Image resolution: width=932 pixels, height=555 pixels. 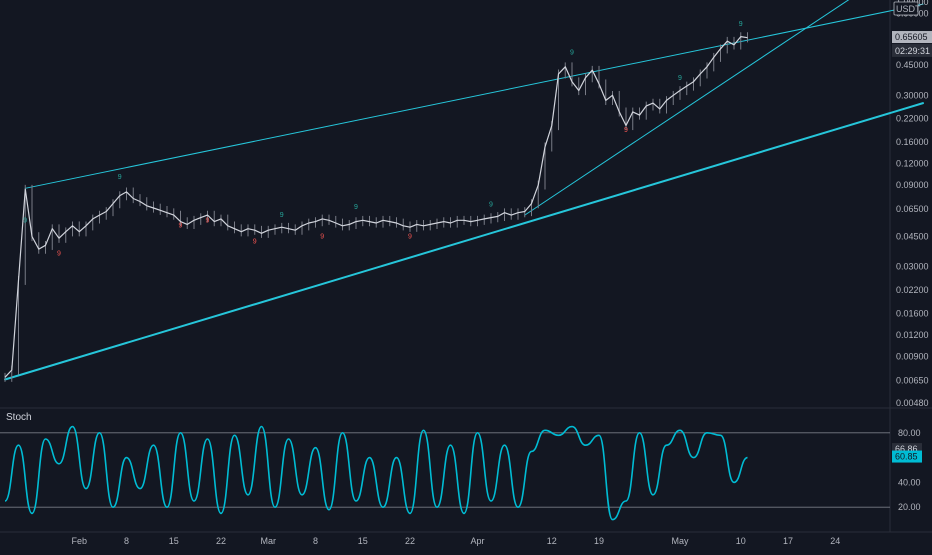 I want to click on time-tick-label: 10, so click(x=741, y=541).